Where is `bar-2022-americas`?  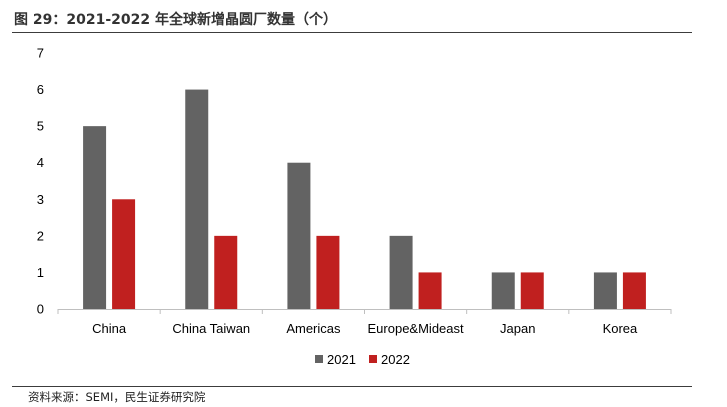 bar-2022-americas is located at coordinates (328, 272).